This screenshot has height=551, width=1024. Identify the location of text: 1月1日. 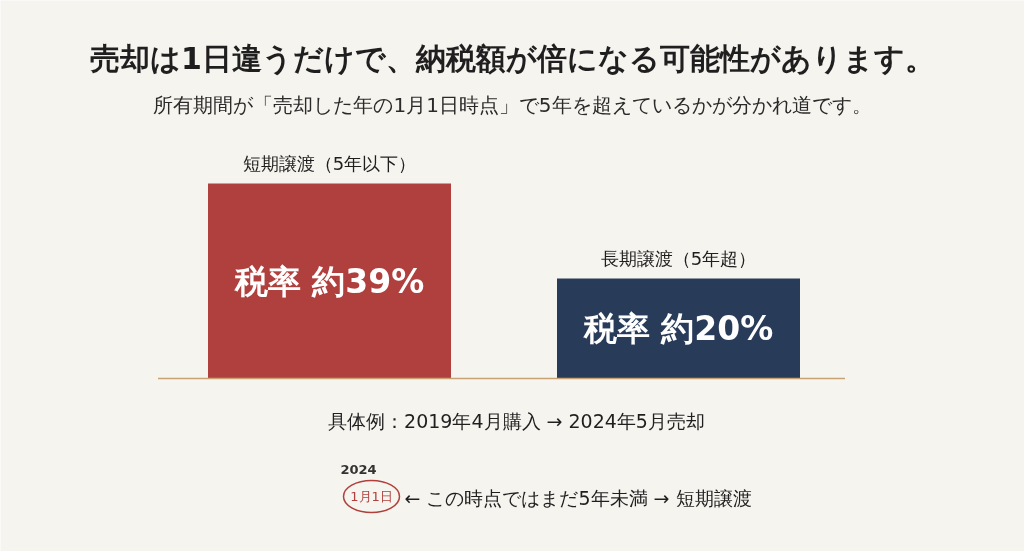
(371, 496).